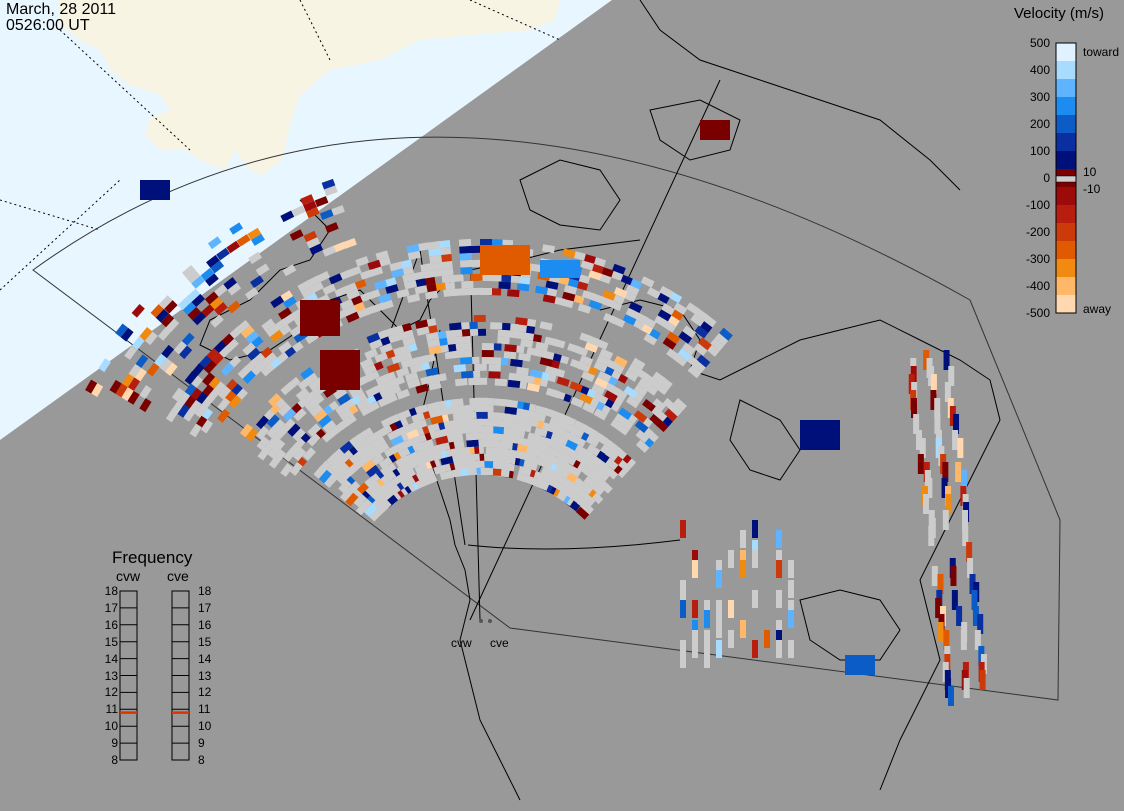 The height and width of the screenshot is (811, 1124). Describe the element at coordinates (201, 760) in the screenshot. I see `frequency-scale-label-right: 8` at that location.